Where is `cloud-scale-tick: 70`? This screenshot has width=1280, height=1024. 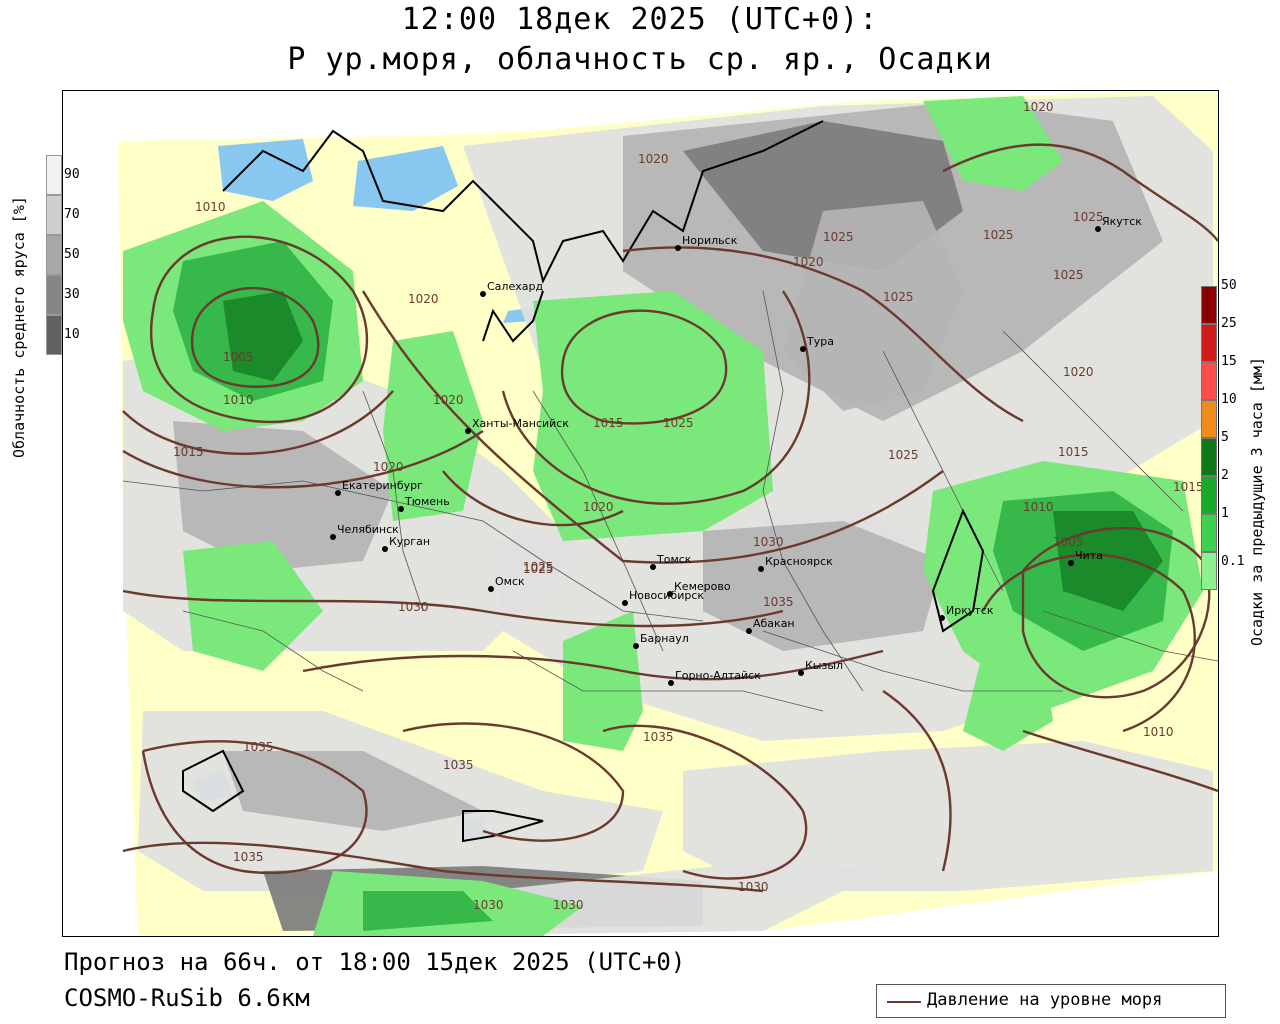 cloud-scale-tick: 70 is located at coordinates (72, 214).